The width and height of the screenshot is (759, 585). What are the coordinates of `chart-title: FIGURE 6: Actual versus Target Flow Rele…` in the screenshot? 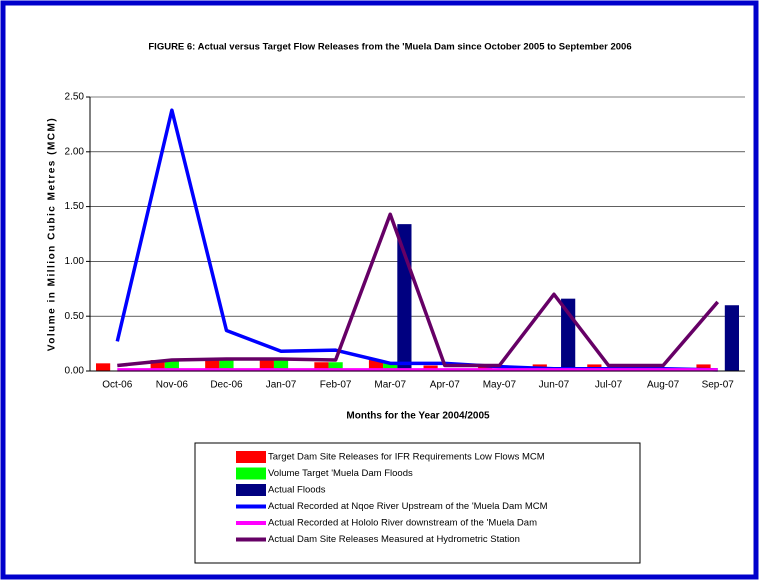 It's located at (389, 47).